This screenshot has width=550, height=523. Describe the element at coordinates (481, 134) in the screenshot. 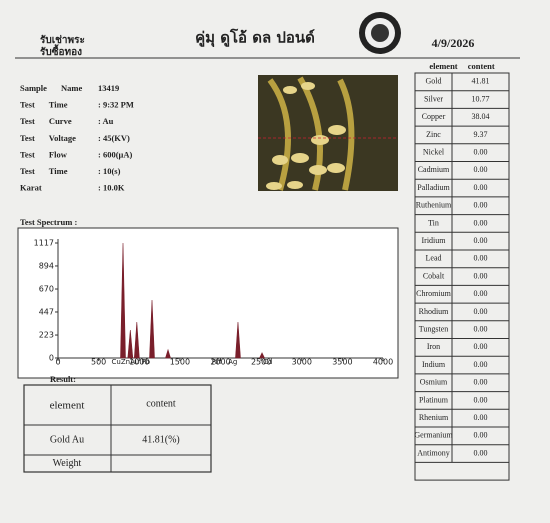

I see `element-content: 9.37` at that location.